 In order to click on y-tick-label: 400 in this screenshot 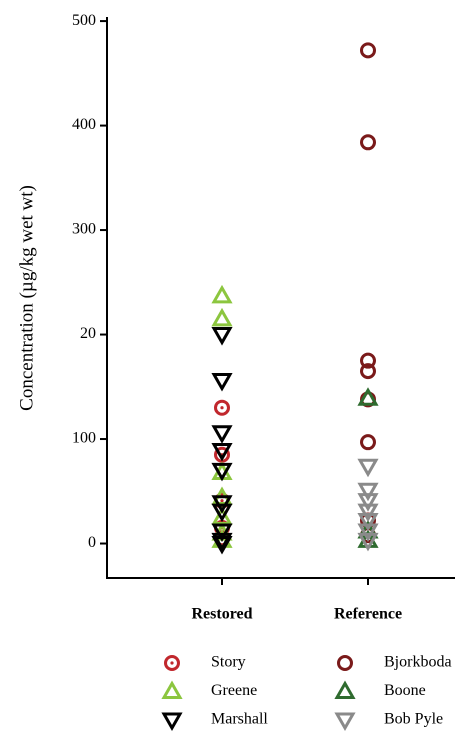, I will do `click(84, 124)`.